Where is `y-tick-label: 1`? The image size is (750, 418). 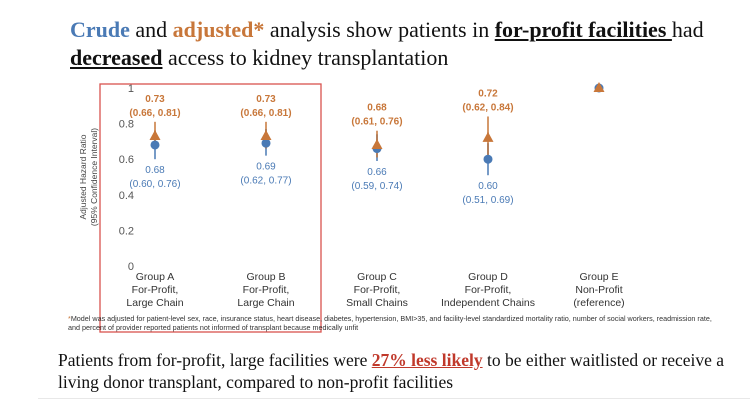 y-tick-label: 1 is located at coordinates (131, 89).